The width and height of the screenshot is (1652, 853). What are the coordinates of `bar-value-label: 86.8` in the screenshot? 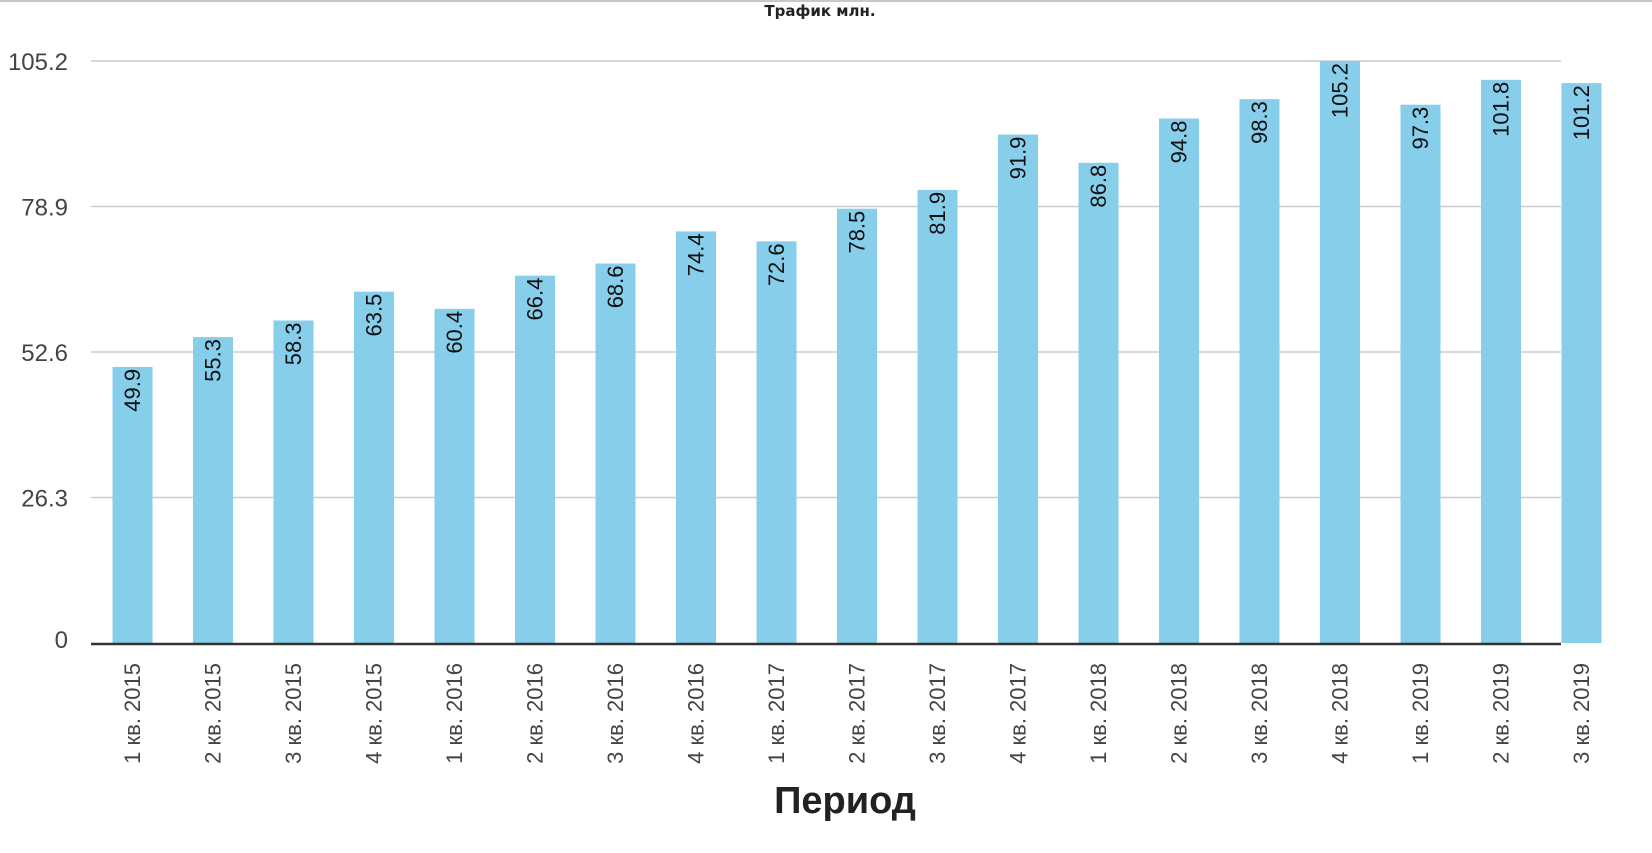 It's located at (1098, 186).